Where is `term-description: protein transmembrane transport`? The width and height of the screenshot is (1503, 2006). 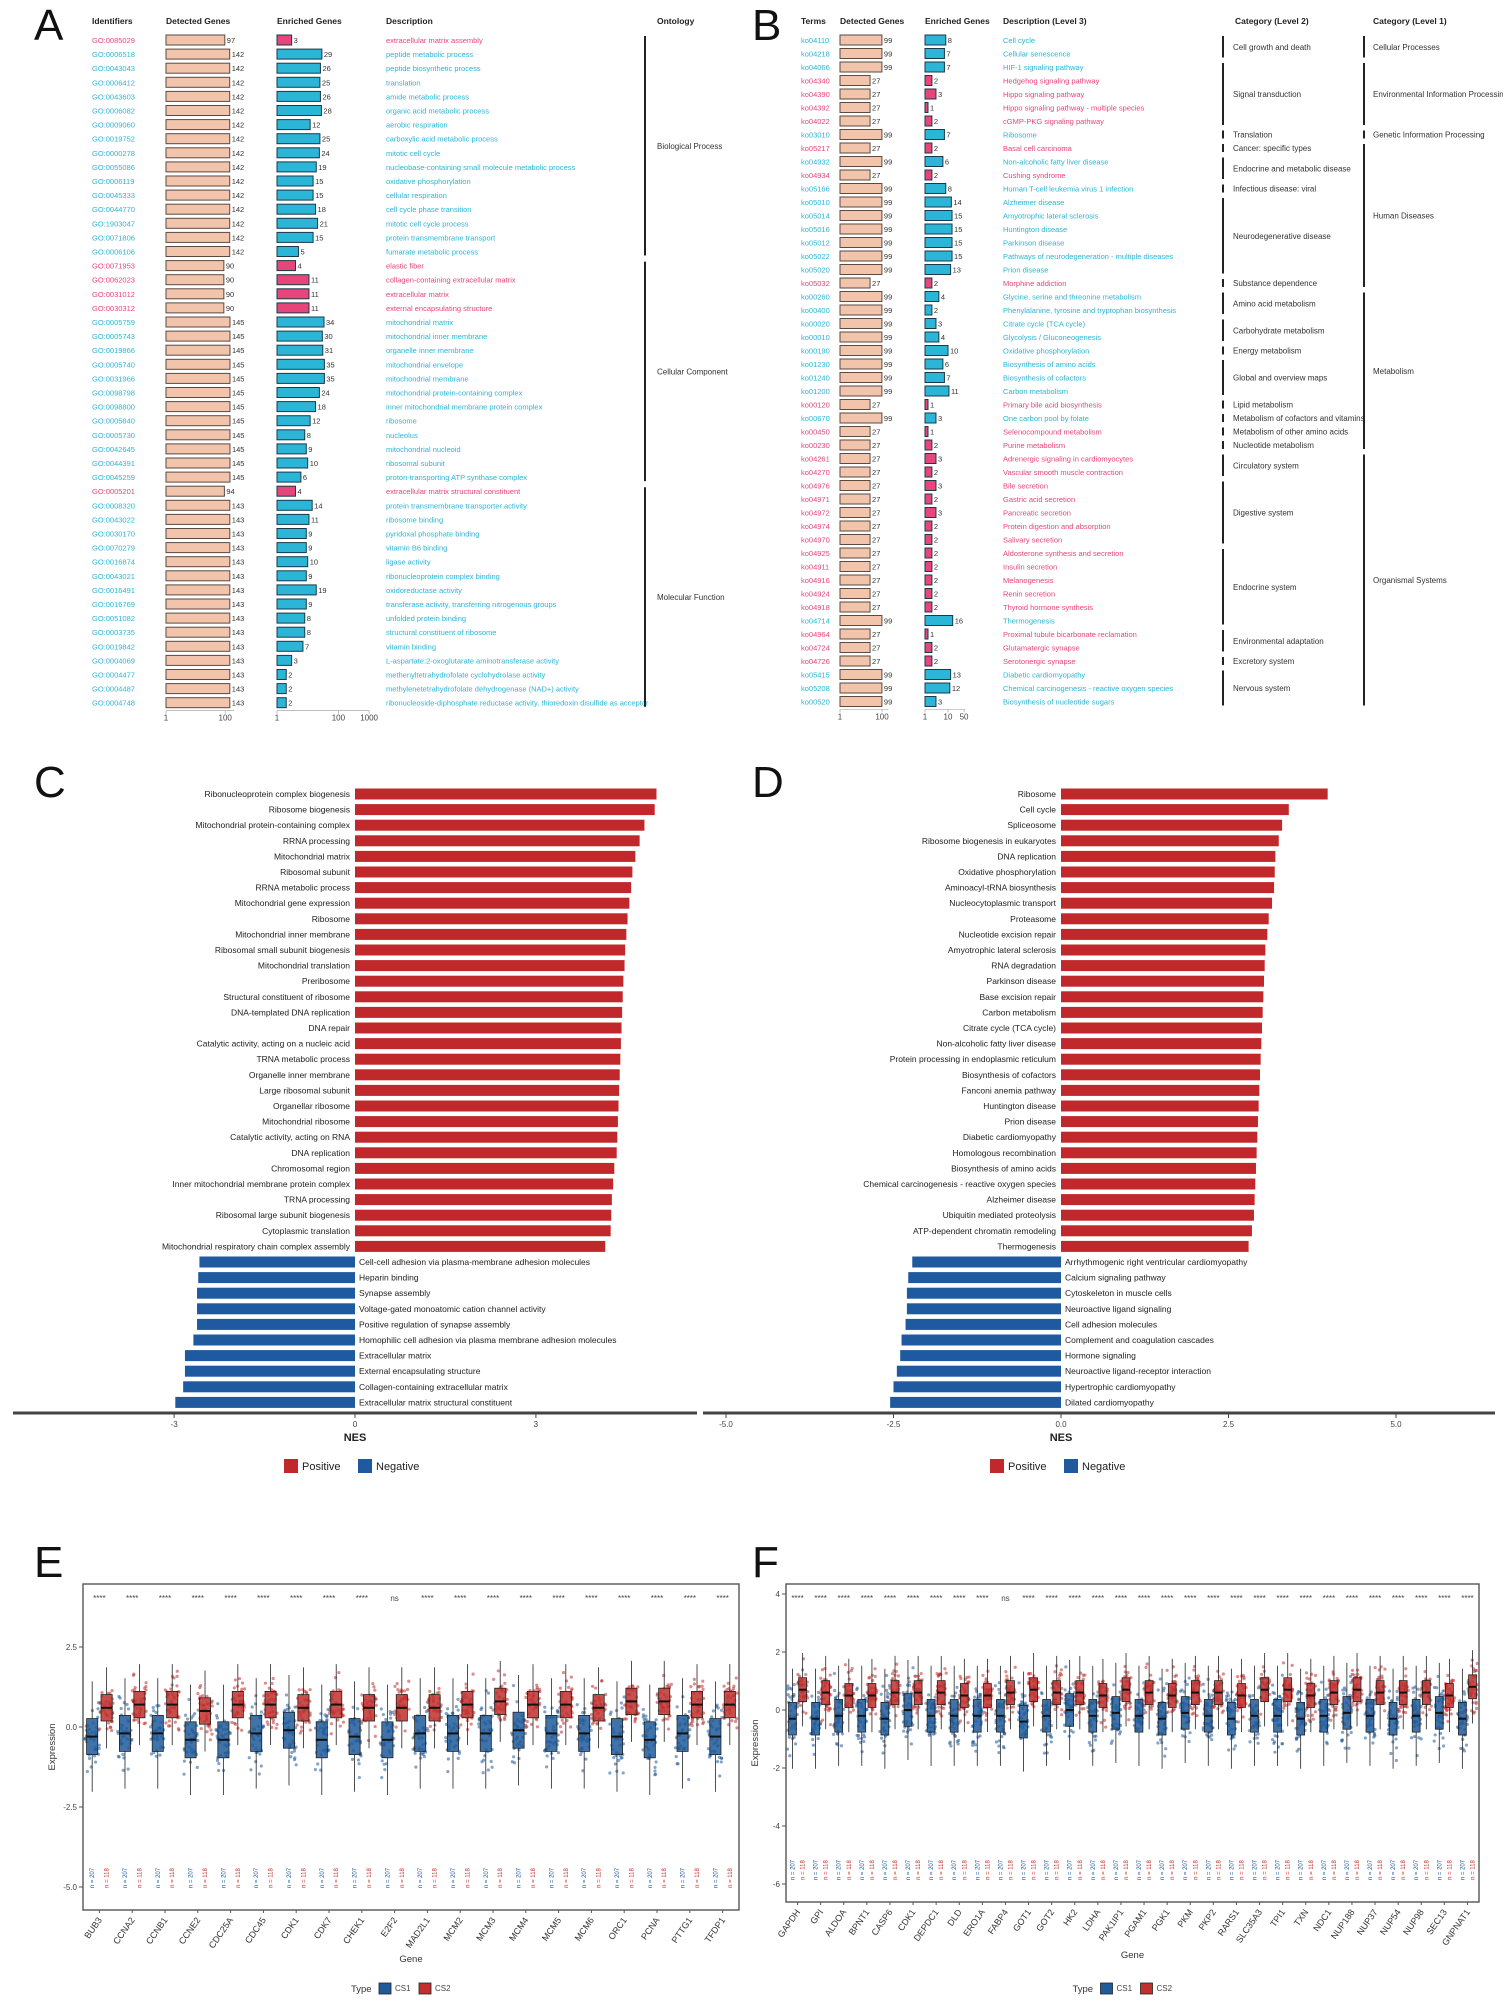 term-description: protein transmembrane transport is located at coordinates (441, 237).